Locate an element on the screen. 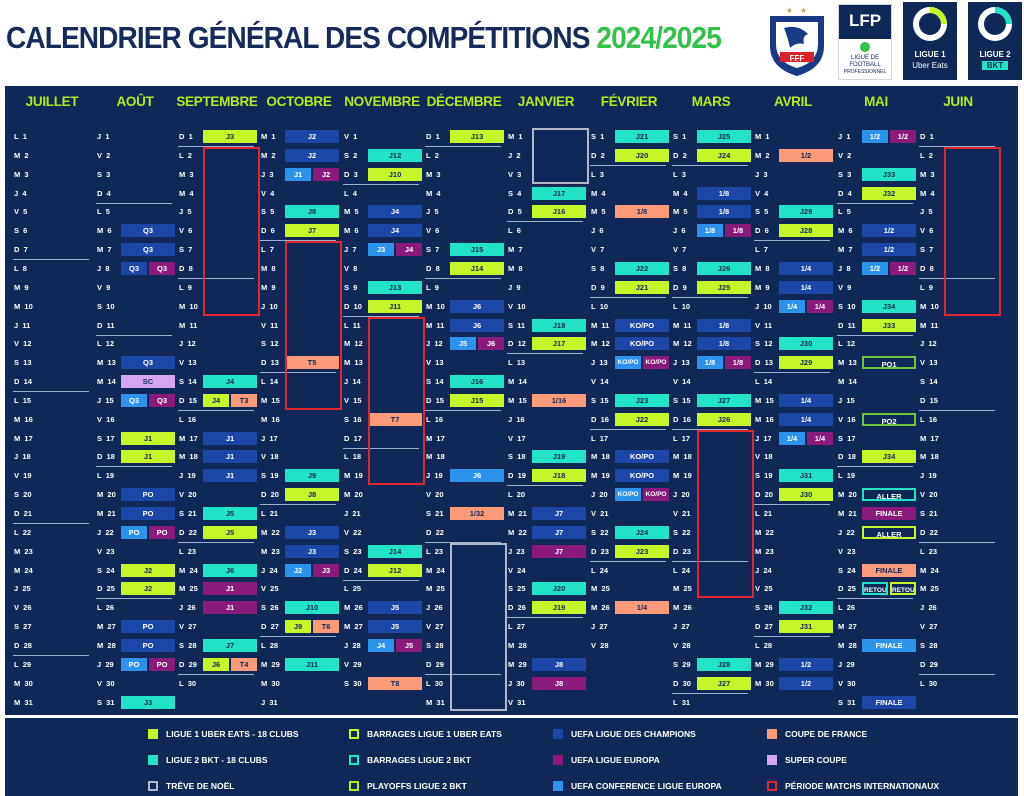 This screenshot has height=796, width=1024. event-ucl: FINALE is located at coordinates (889, 702).